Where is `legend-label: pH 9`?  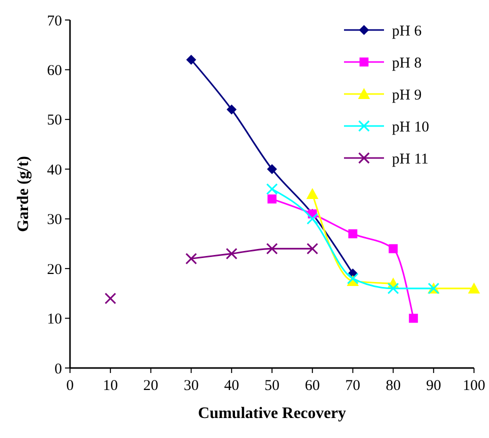 legend-label: pH 9 is located at coordinates (407, 95).